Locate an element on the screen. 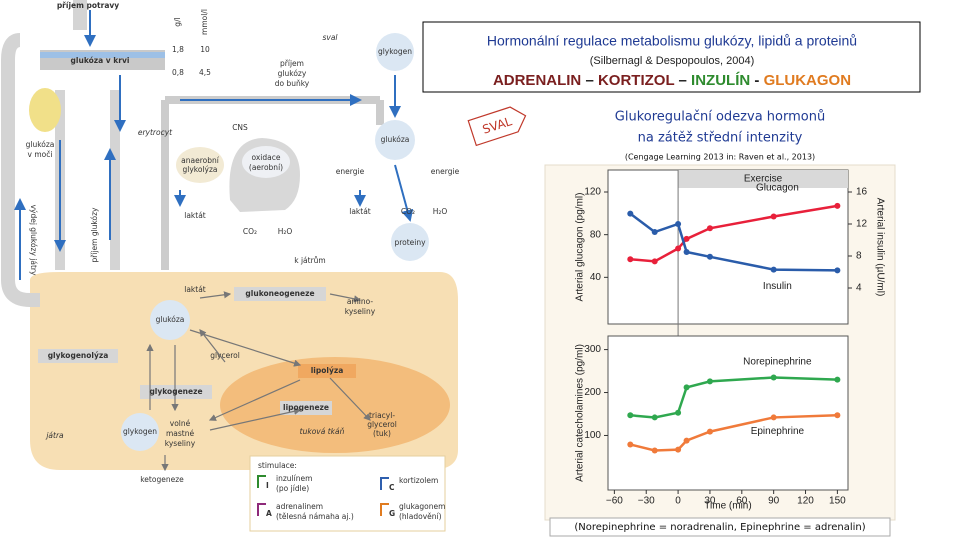 The width and height of the screenshot is (960, 544). x-axis-title: Time (min) is located at coordinates (727, 506).